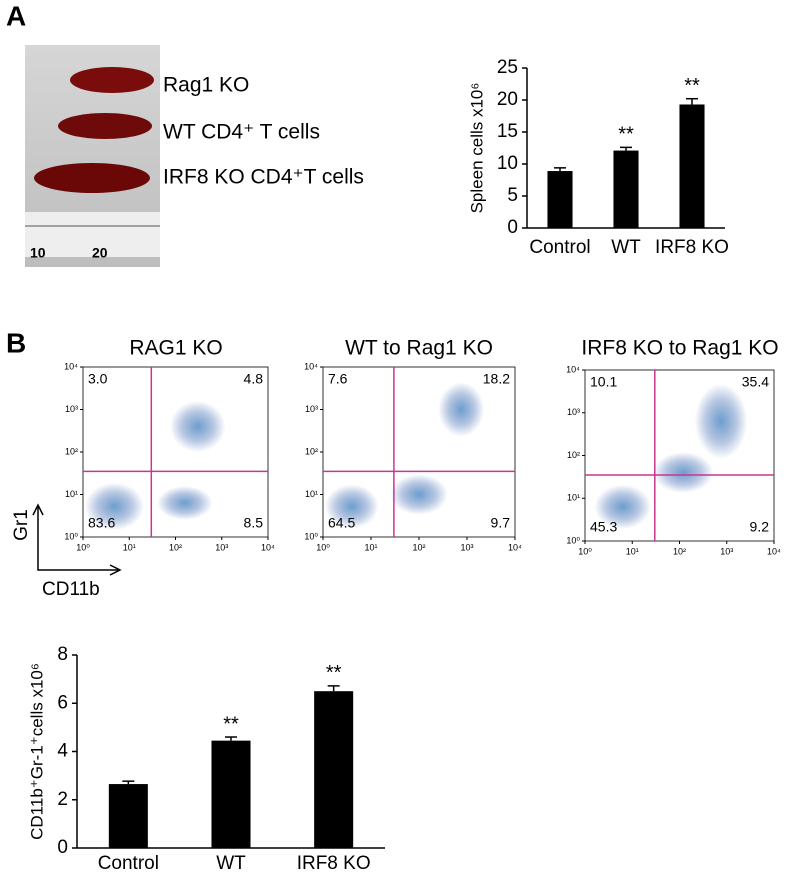  I want to click on flow-axis-key, so click(77, 539).